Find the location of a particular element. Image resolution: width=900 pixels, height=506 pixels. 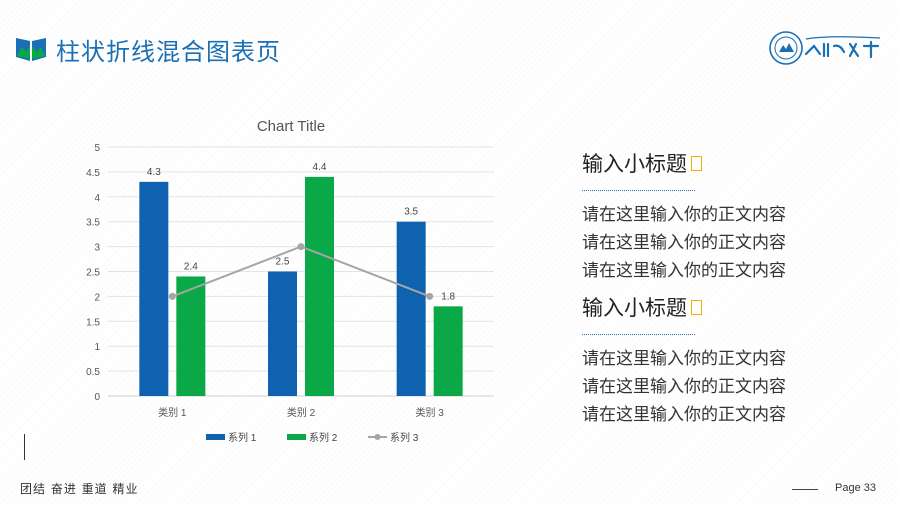

y-tick-label: 3 is located at coordinates (97, 248).